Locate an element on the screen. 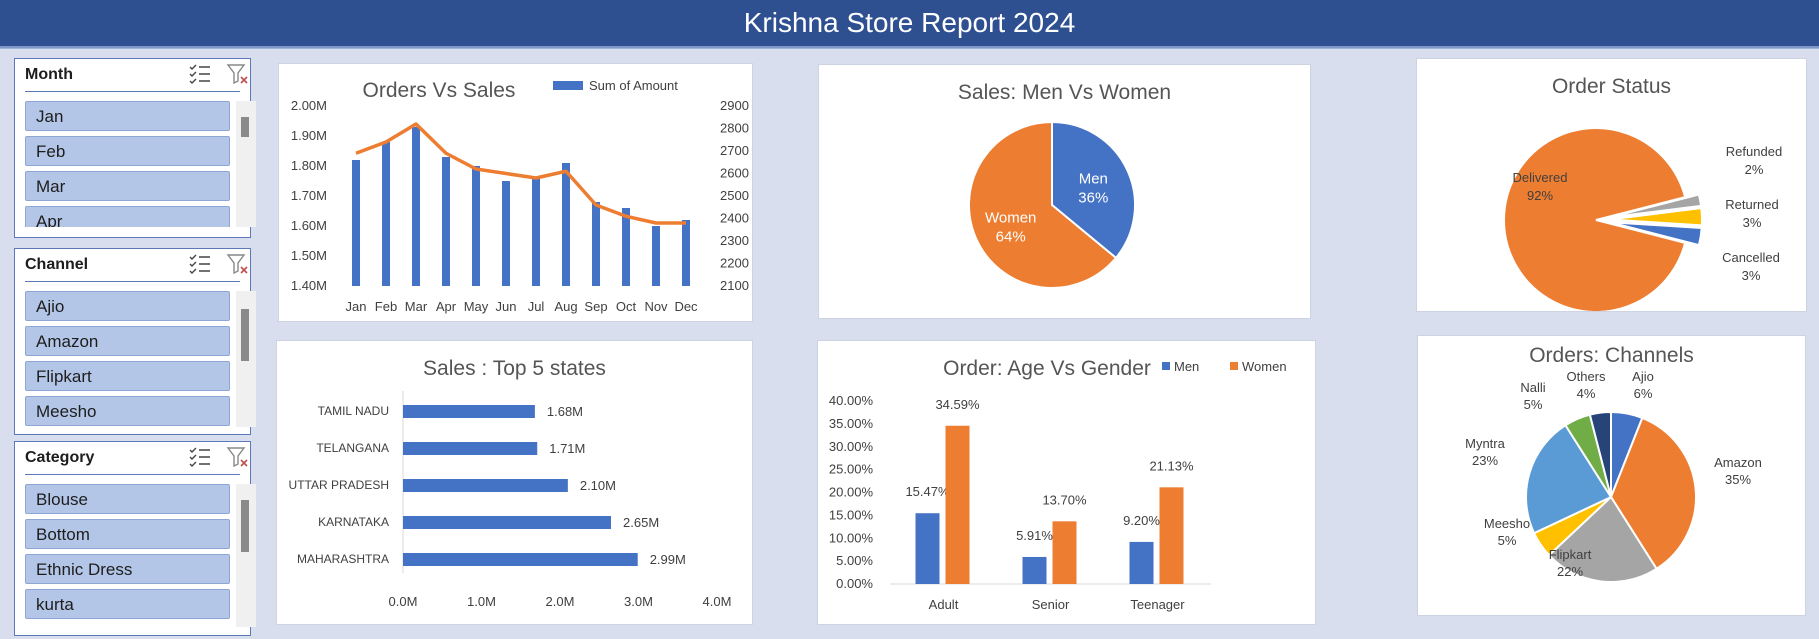 The height and width of the screenshot is (639, 1819). slicer-header: Channel is located at coordinates (136, 265).